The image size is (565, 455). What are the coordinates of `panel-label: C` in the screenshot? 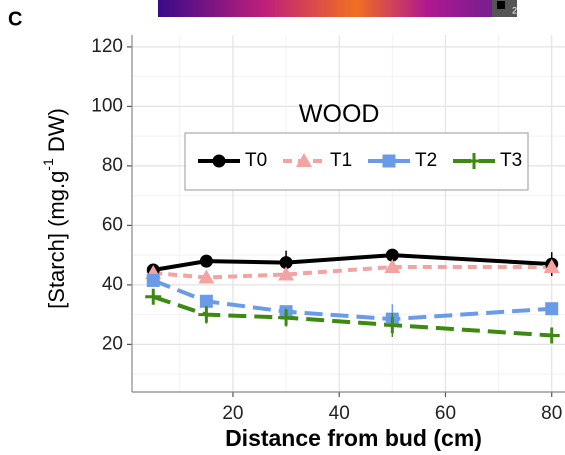 It's located at (15, 19).